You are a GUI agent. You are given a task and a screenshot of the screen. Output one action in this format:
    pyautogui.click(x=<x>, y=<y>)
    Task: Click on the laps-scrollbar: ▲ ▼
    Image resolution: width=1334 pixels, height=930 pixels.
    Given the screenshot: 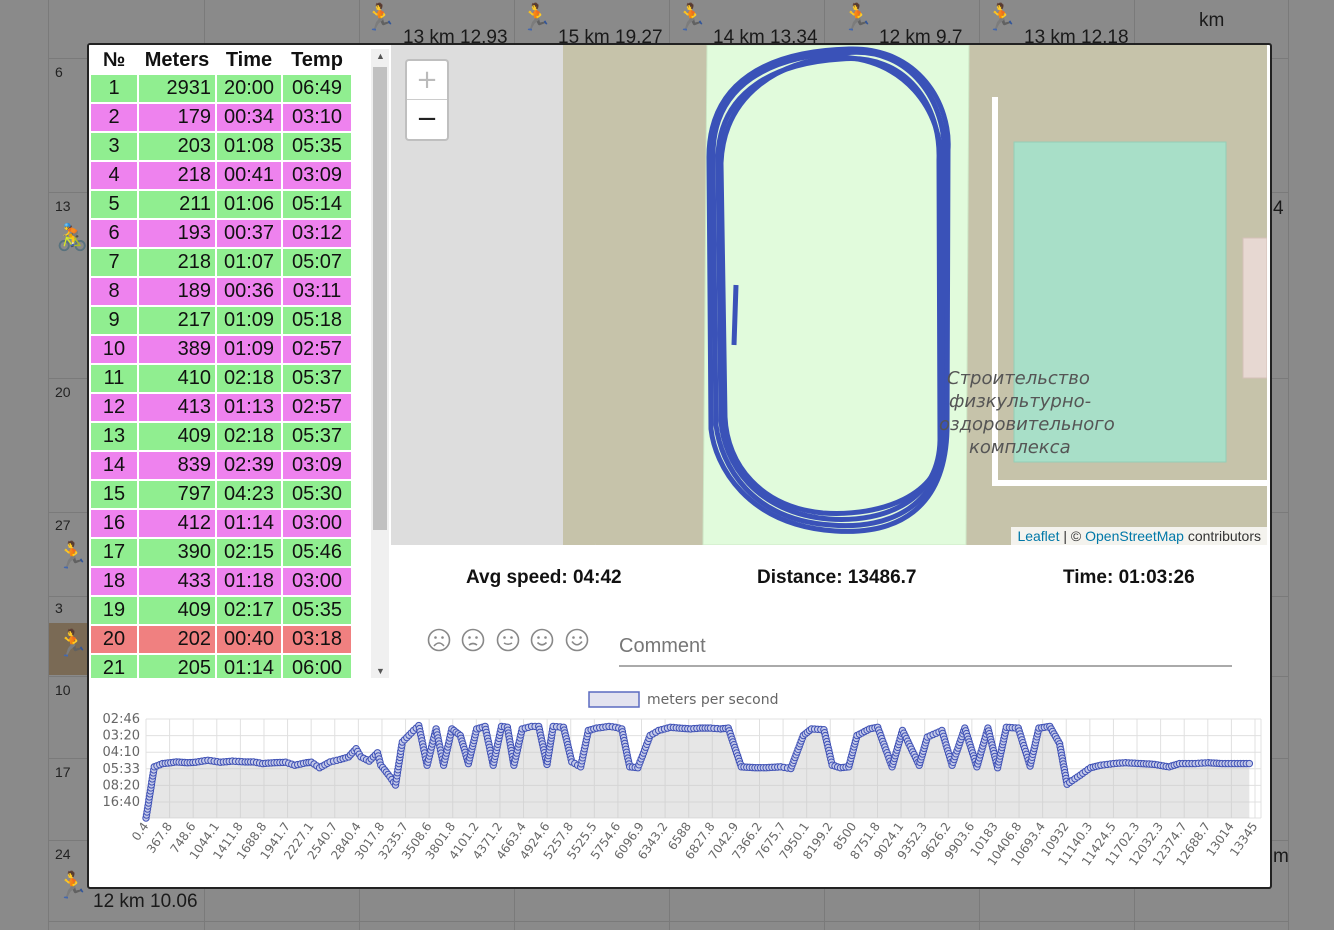 What is the action you would take?
    pyautogui.click(x=380, y=363)
    